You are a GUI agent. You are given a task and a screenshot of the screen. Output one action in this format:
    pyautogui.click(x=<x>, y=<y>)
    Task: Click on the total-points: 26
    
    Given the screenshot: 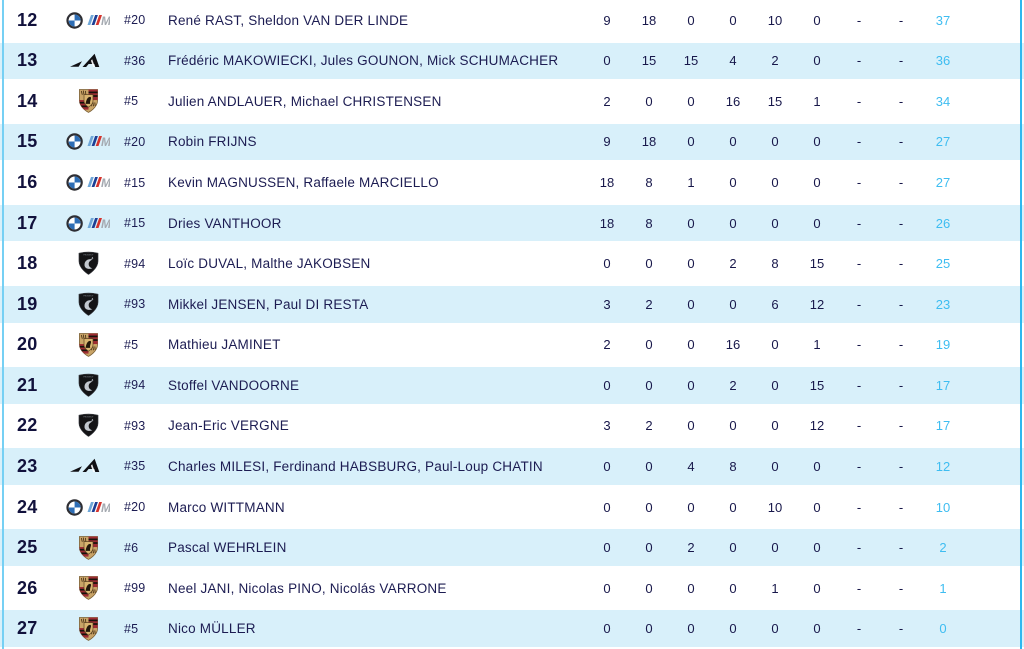 What is the action you would take?
    pyautogui.click(x=943, y=223)
    